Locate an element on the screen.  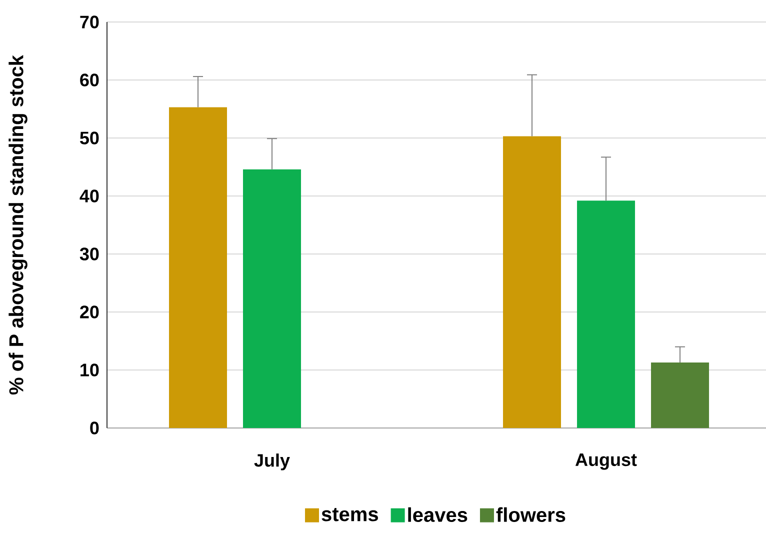
y-tick-label: 70 is located at coordinates (89, 22).